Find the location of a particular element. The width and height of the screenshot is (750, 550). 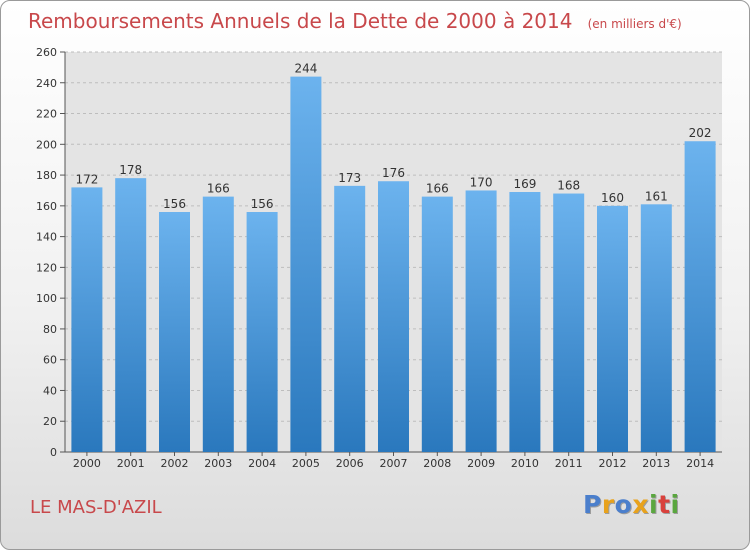

y-tick-label: 160 is located at coordinates (46, 206).